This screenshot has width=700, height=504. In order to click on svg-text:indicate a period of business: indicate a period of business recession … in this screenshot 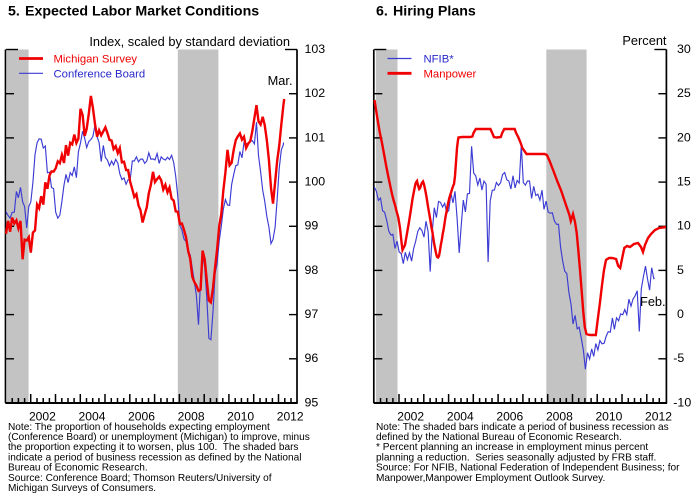, I will do `click(154, 457)`.